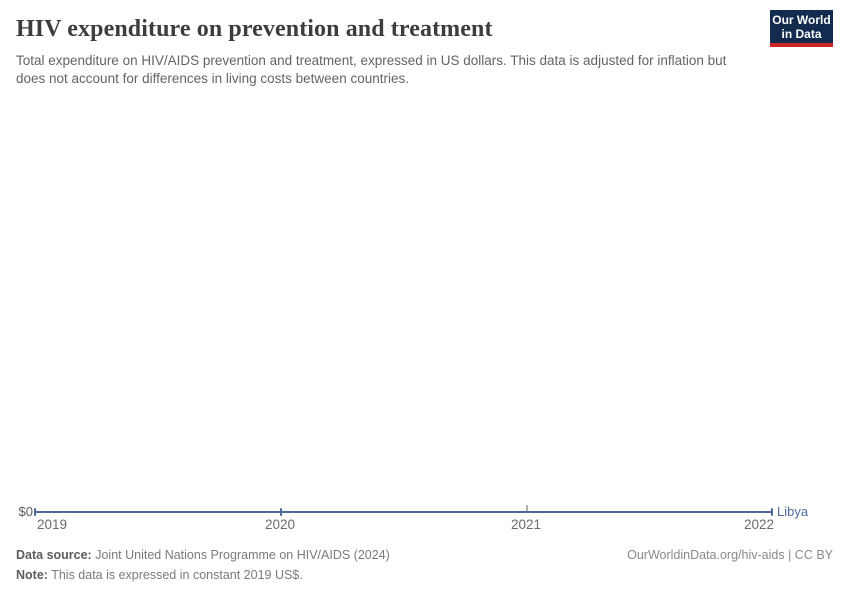 The image size is (850, 600). I want to click on owid-logo: Our World in Data, so click(801, 28).